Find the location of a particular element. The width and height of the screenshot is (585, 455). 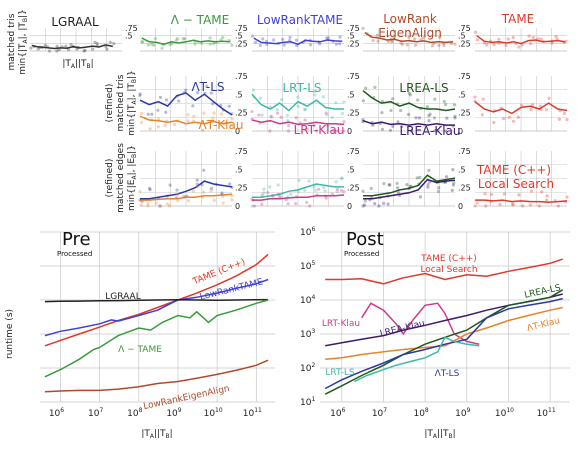

row3-ylabel-part3: |} is located at coordinates (132, 149).